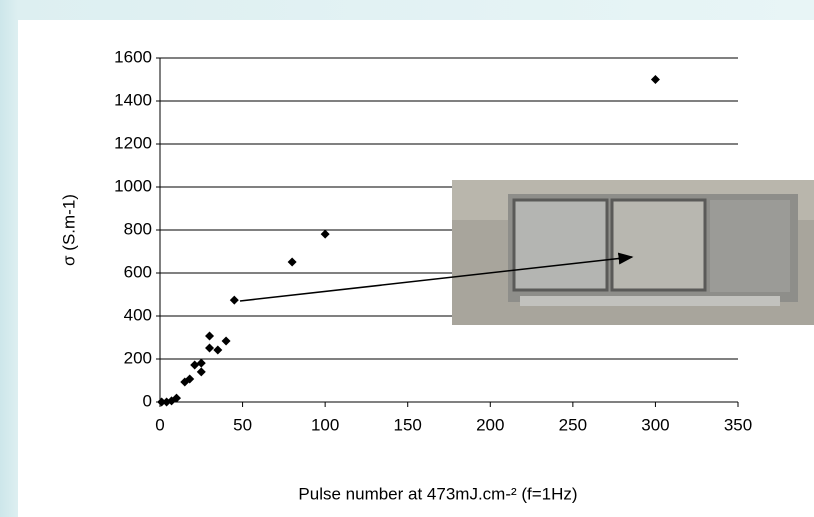 This screenshot has height=517, width=814. I want to click on arrow, so click(436, 277).